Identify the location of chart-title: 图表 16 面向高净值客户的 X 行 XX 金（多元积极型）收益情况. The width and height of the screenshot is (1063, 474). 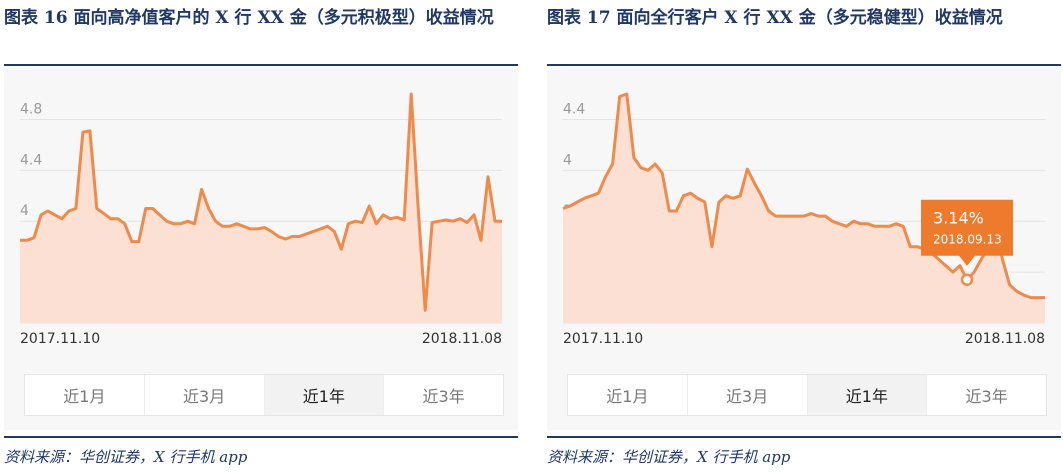
(249, 18).